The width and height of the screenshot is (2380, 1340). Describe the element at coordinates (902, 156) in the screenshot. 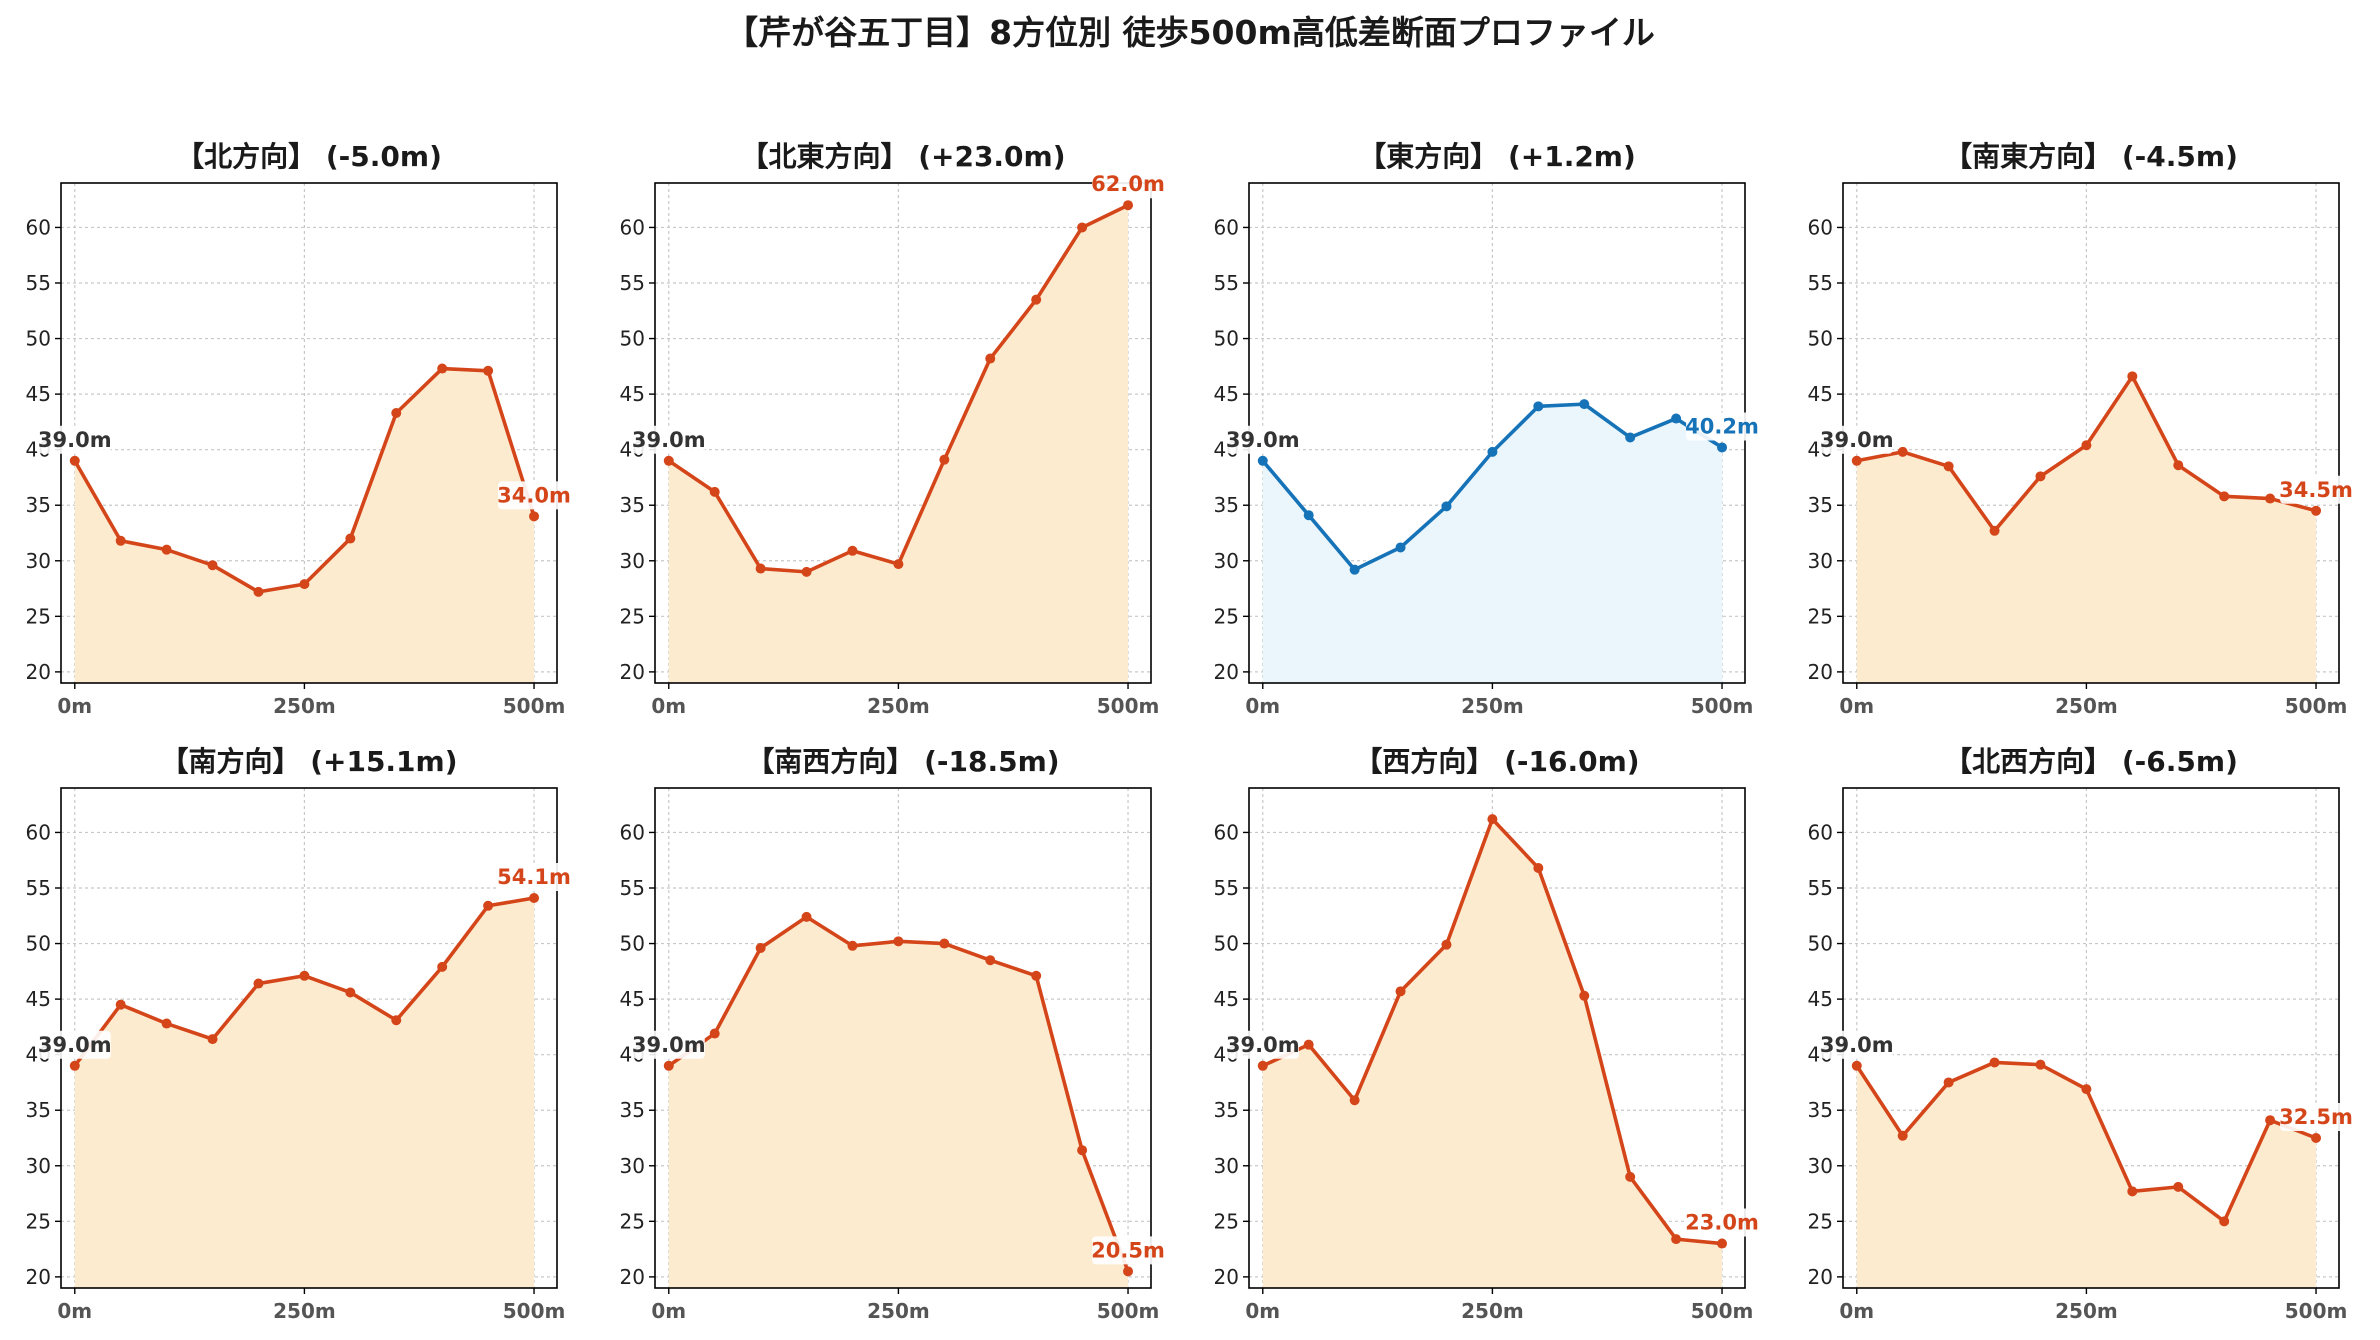

I see `panel-title: 【北東方向】 (+23.0m)` at that location.